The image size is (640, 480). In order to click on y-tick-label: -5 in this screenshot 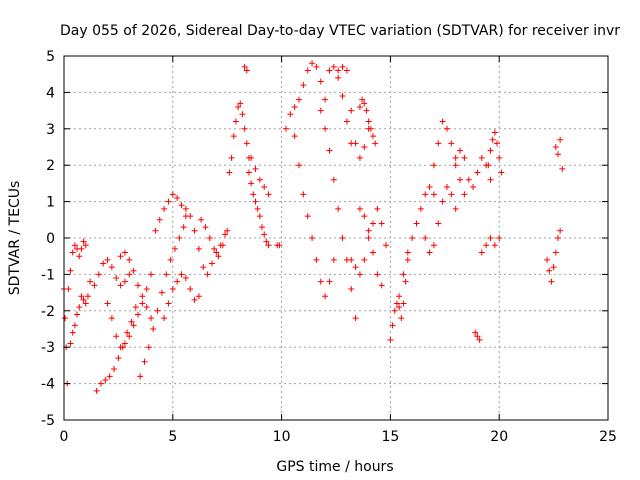, I will do `click(48, 421)`.